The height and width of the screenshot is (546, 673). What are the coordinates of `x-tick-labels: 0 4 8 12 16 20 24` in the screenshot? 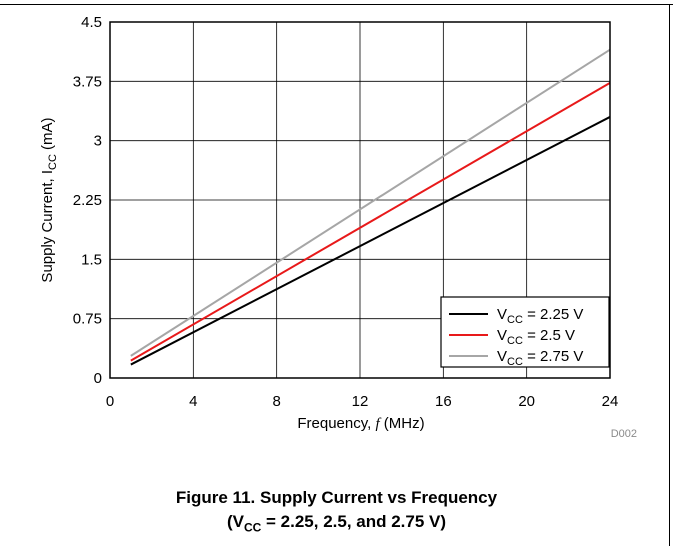 It's located at (362, 401).